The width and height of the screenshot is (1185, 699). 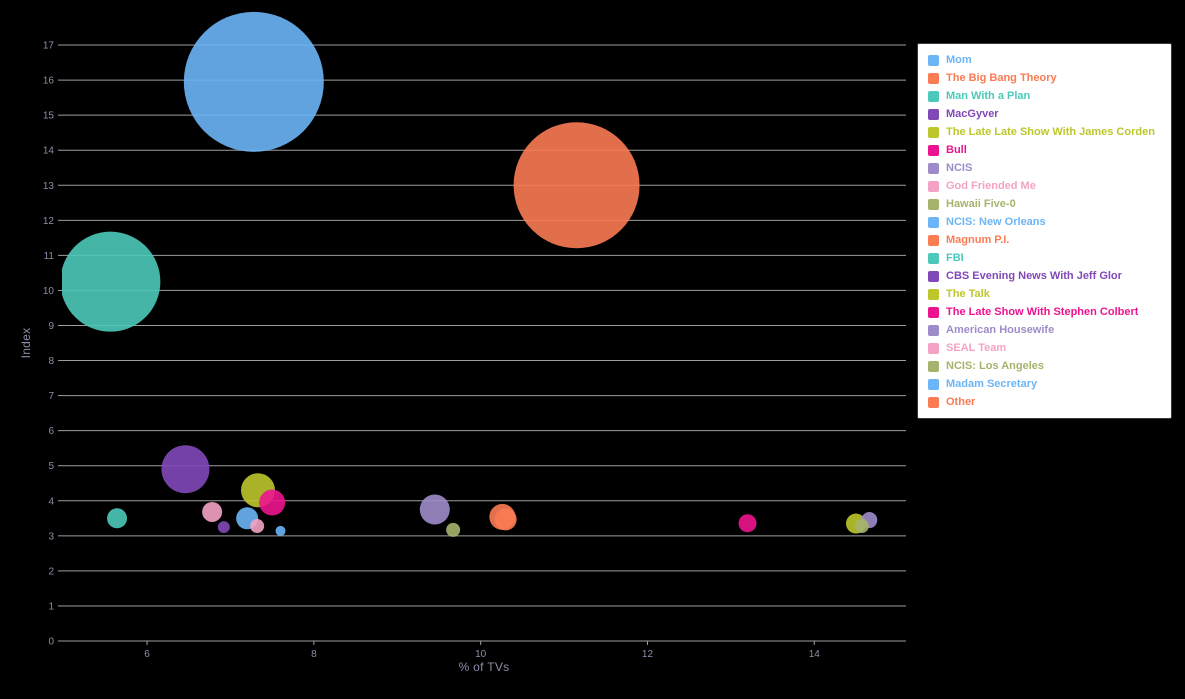 What do you see at coordinates (481, 654) in the screenshot?
I see `x-tick-label: 10` at bounding box center [481, 654].